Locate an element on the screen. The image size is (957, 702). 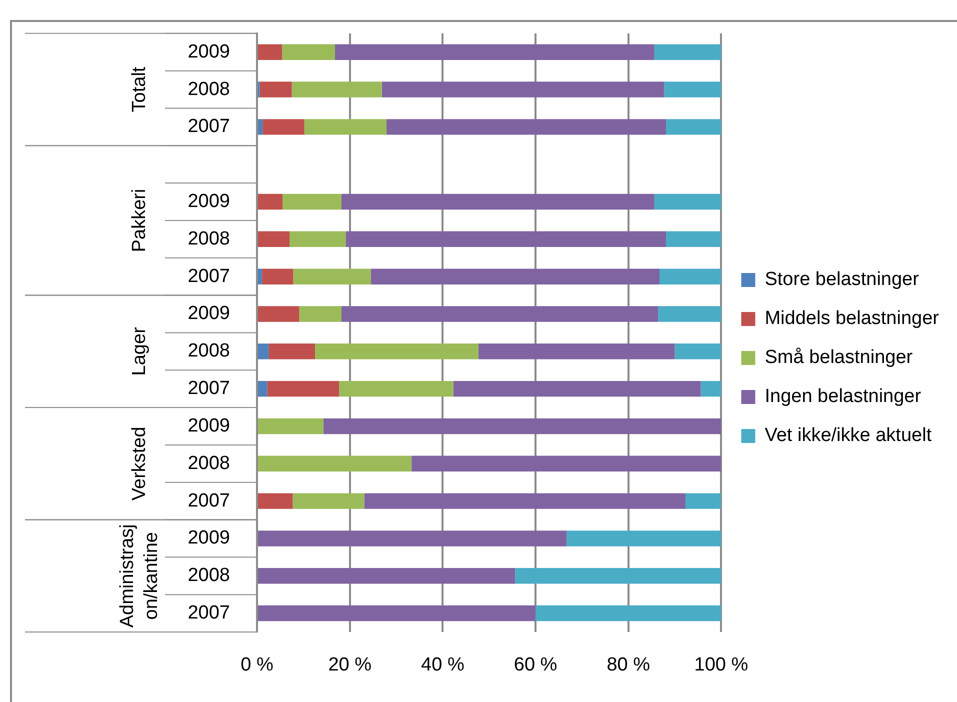
legend-label: Middels belastninger is located at coordinates (852, 319).